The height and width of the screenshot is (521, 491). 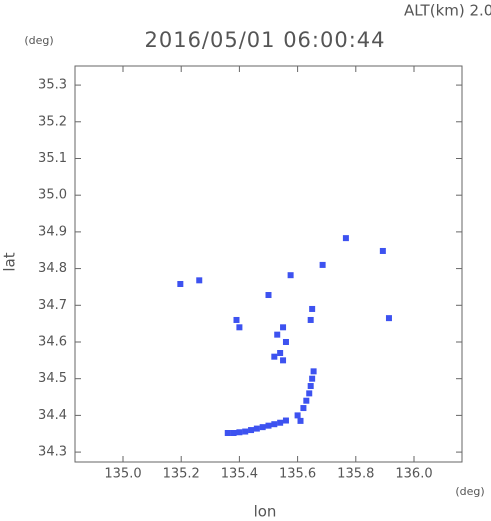 I want to click on x-tick-label: 135.2, so click(x=181, y=474).